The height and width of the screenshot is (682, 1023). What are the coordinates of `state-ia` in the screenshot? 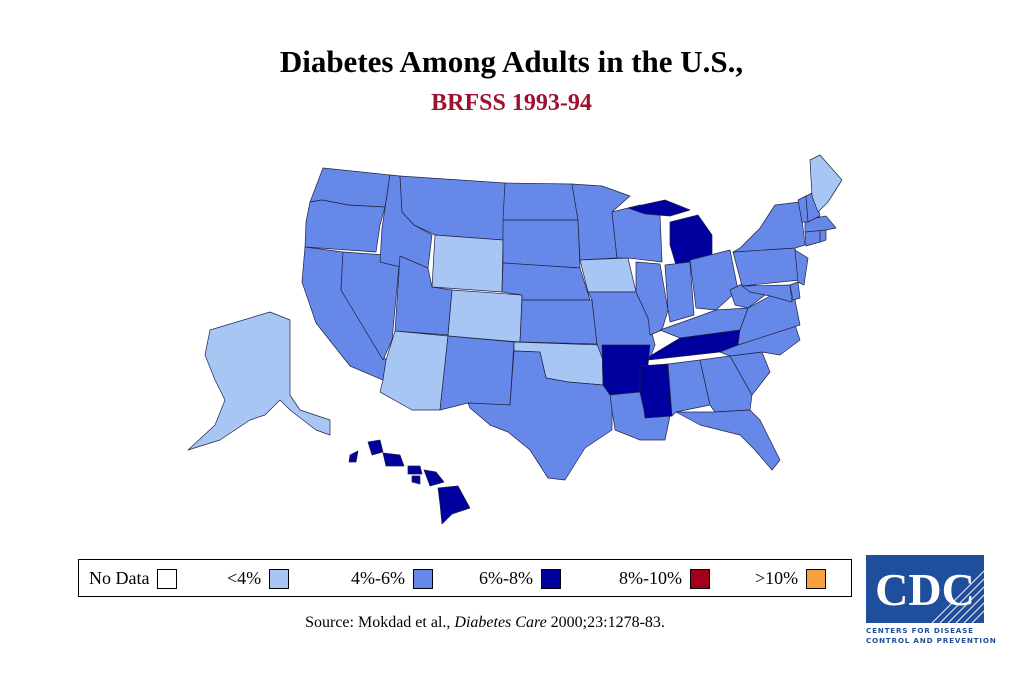 It's located at (608, 275).